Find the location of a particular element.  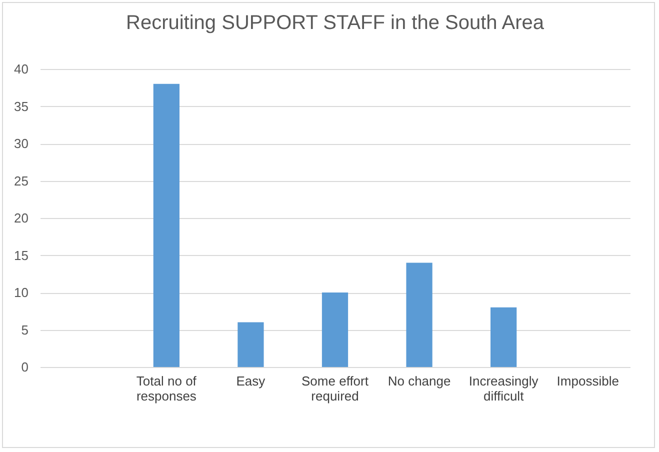

x-tick-label: Impossible is located at coordinates (587, 381).